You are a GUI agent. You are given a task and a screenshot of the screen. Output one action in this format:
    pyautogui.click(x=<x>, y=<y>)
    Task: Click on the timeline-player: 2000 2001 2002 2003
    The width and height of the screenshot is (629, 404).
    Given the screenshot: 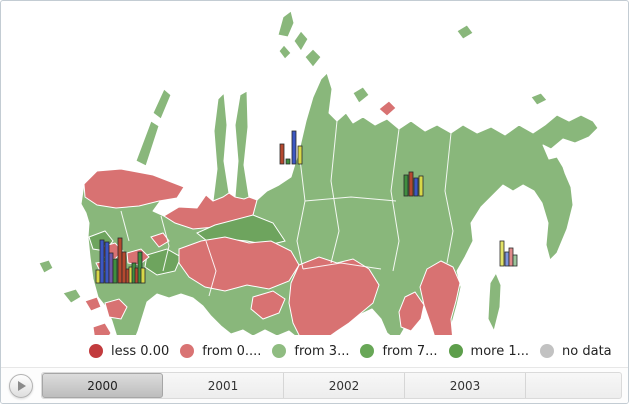 What is the action you would take?
    pyautogui.click(x=314, y=385)
    